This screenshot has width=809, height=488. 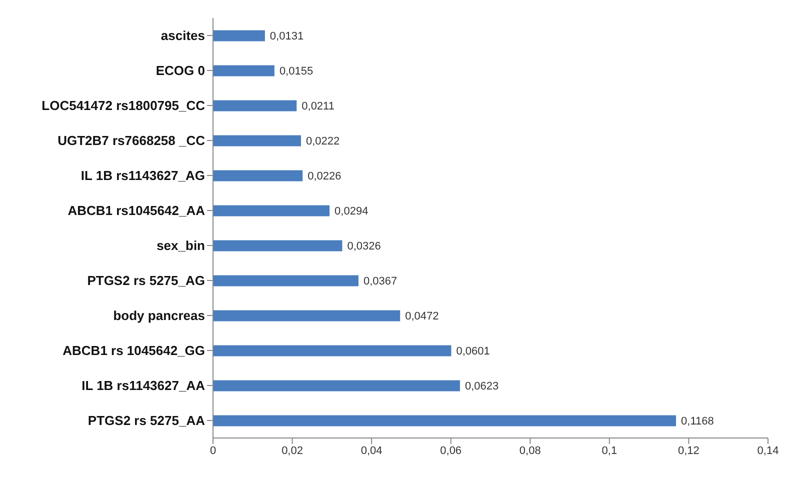 What do you see at coordinates (351, 212) in the screenshot?
I see `data-label: 0,0294` at bounding box center [351, 212].